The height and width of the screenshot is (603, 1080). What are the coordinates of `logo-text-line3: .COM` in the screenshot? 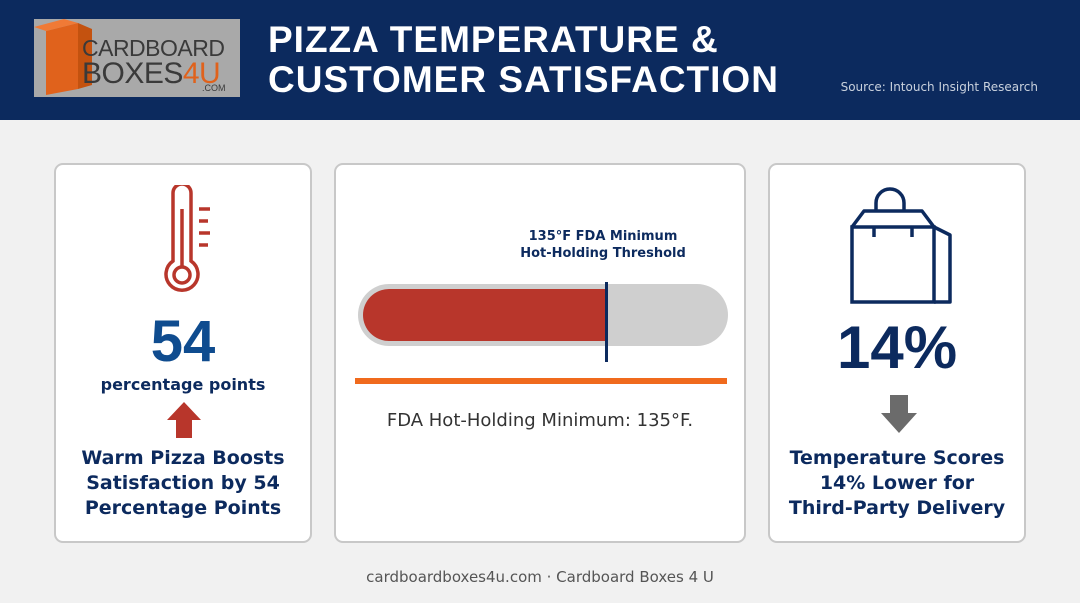 It's located at (214, 88).